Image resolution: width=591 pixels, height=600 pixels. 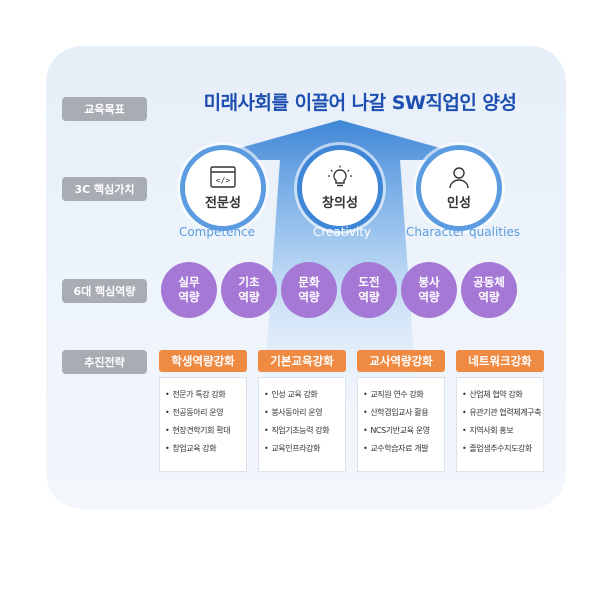 What do you see at coordinates (223, 203) in the screenshot?
I see `value-competence-label: 전문성` at bounding box center [223, 203].